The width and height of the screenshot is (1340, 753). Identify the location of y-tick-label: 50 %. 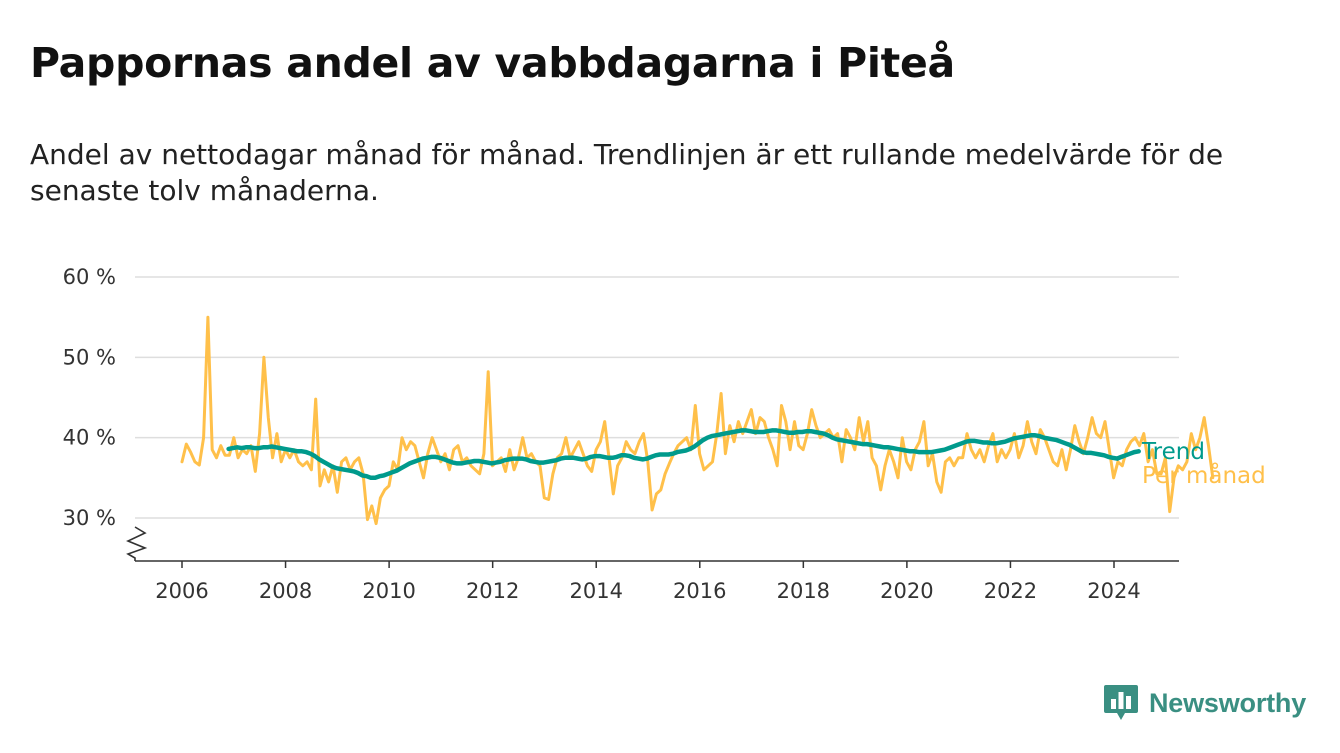
(89, 357).